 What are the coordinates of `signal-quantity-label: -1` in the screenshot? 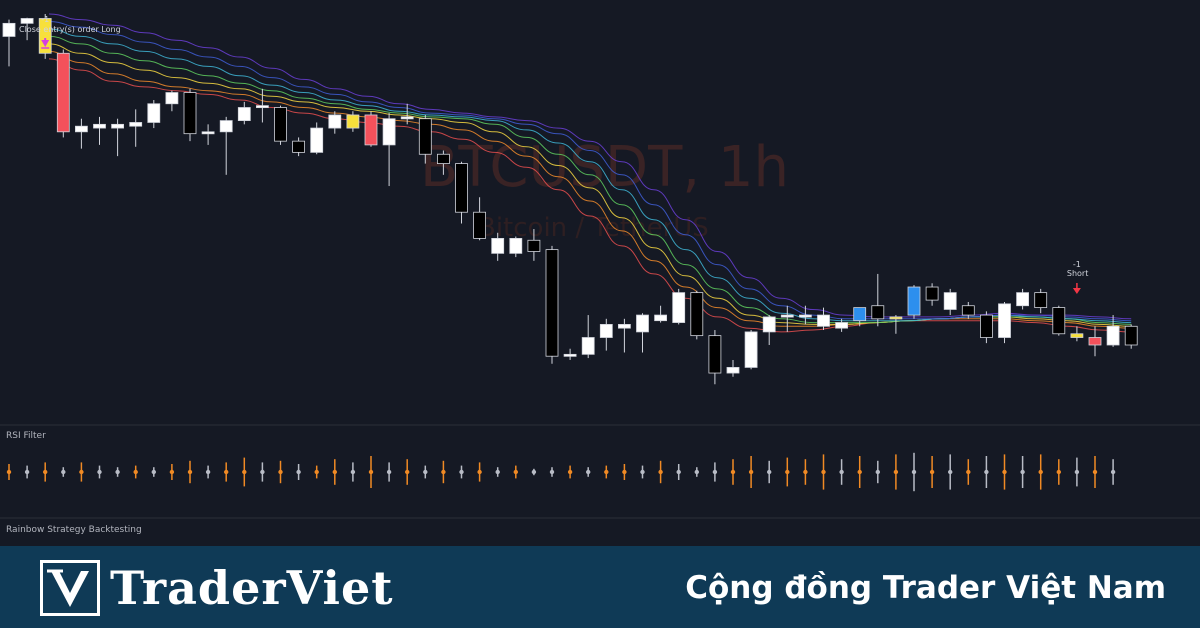 It's located at (1077, 264).